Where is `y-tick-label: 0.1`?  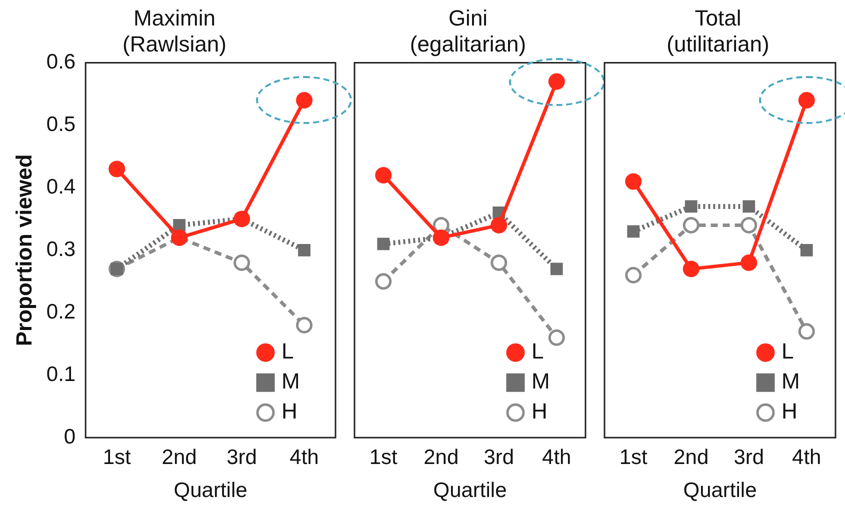
y-tick-label: 0.1 is located at coordinates (61, 374).